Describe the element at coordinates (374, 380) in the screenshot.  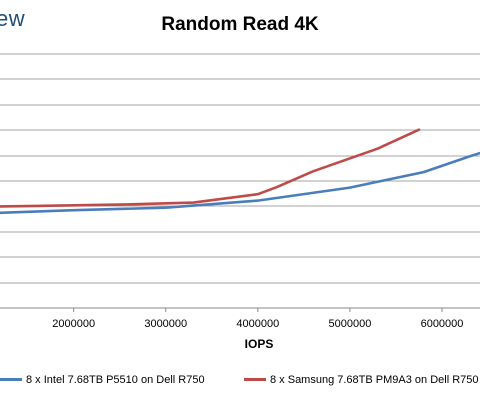
I see `legend-label-samsung: 8 x Samsung 7.68TB PM9A3 on Dell R750` at that location.